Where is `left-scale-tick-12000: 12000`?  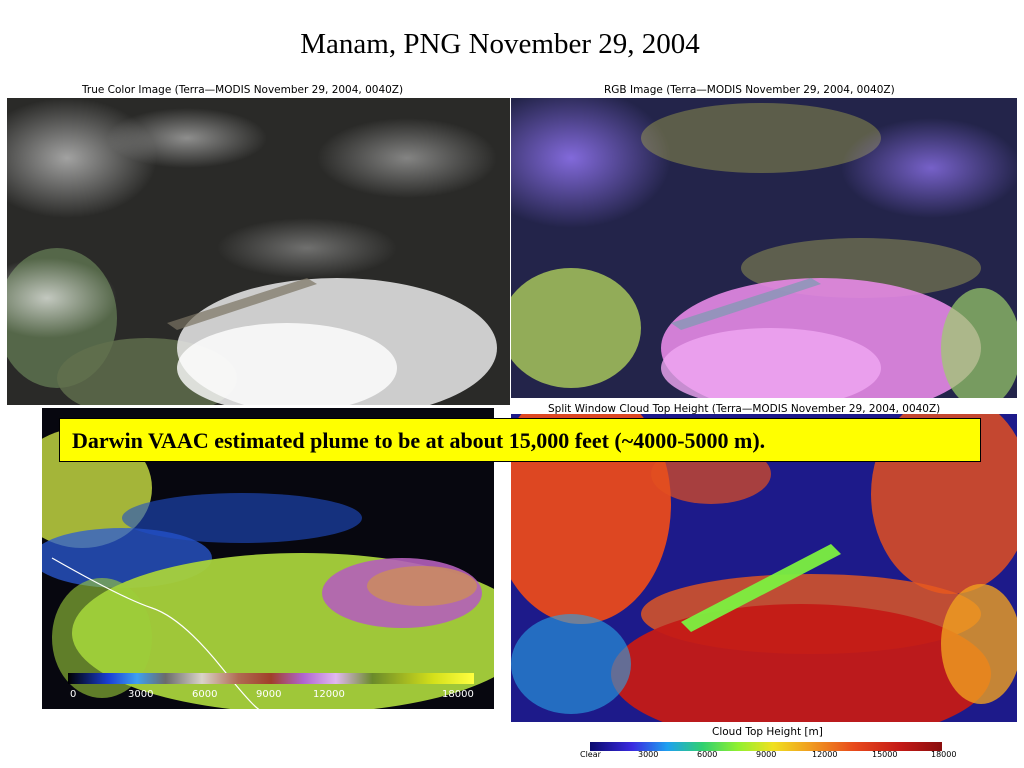 left-scale-tick-12000: 12000 is located at coordinates (329, 694).